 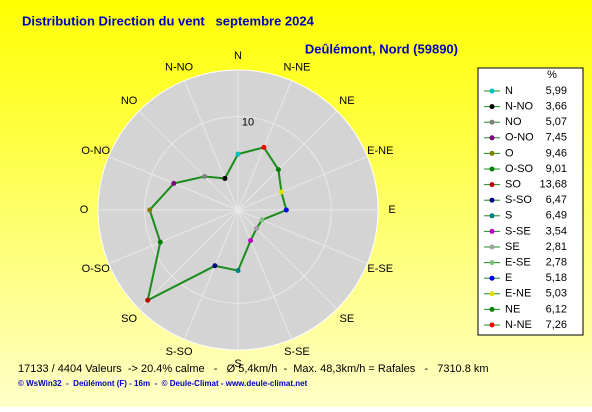 What do you see at coordinates (518, 231) in the screenshot?
I see `legend-label: S-SE` at bounding box center [518, 231].